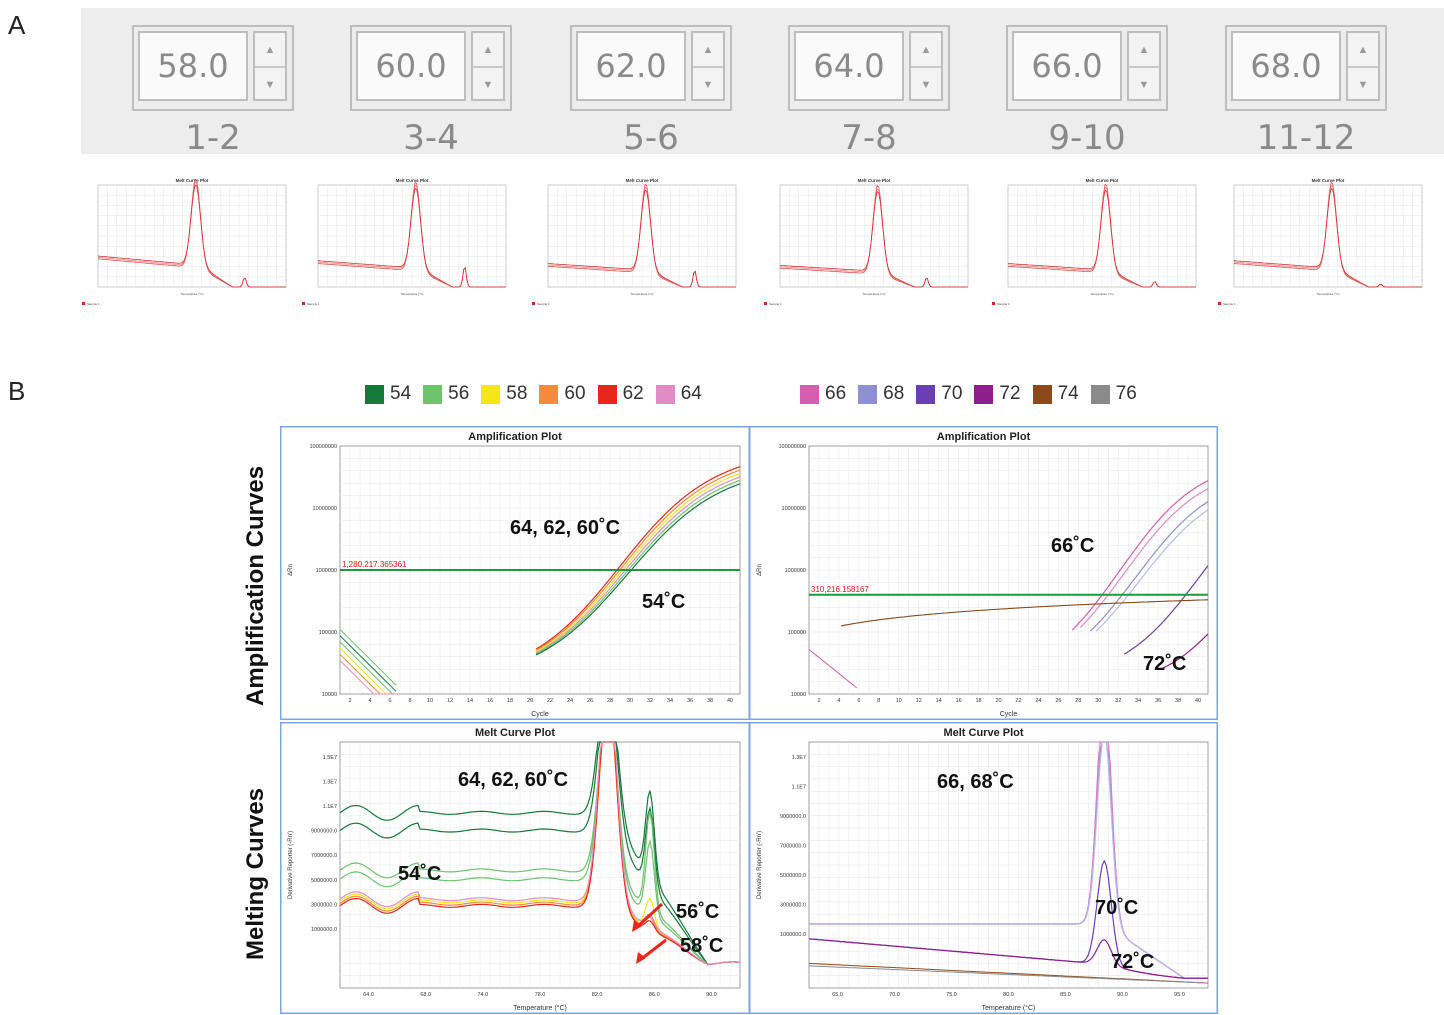 This screenshot has width=1444, height=1015. Describe the element at coordinates (1065, 995) in the screenshot. I see `x-tick-label: 85.0` at that location.